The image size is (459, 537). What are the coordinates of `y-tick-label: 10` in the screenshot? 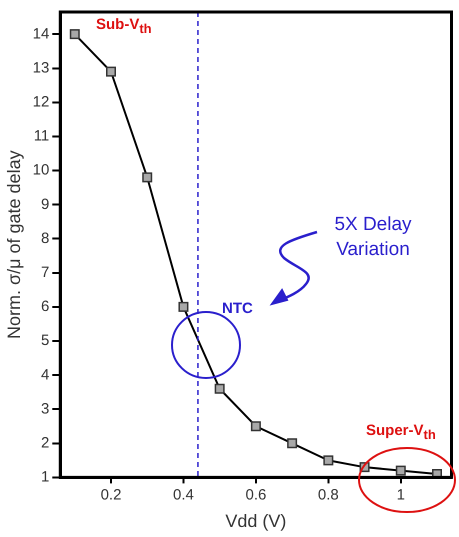 It's located at (41, 170).